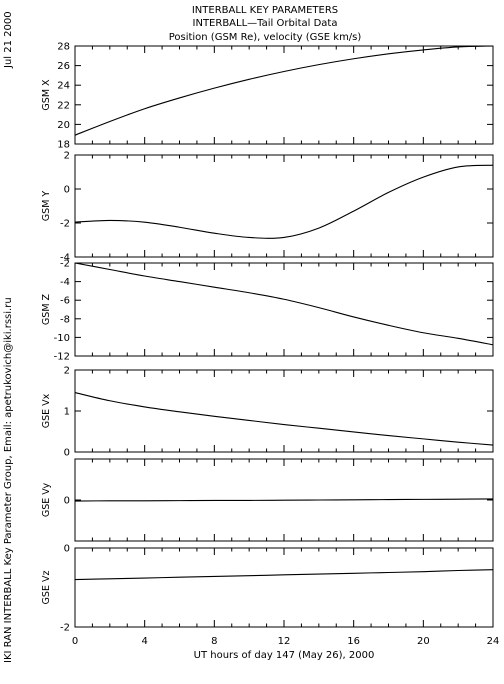 The width and height of the screenshot is (504, 684). I want to click on y-tick-label: 1, so click(67, 412).